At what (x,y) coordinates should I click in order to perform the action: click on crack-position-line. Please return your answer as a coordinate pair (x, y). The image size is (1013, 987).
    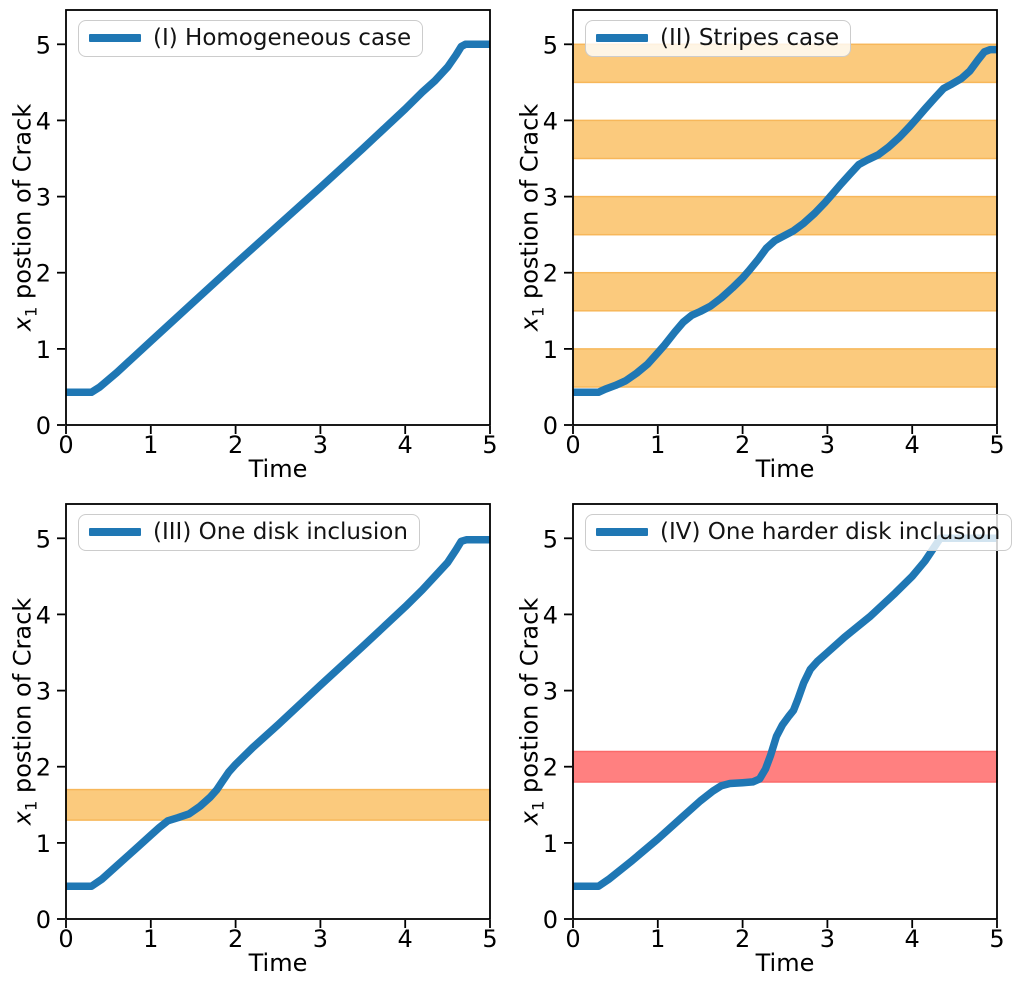
    Looking at the image, I should click on (785, 221).